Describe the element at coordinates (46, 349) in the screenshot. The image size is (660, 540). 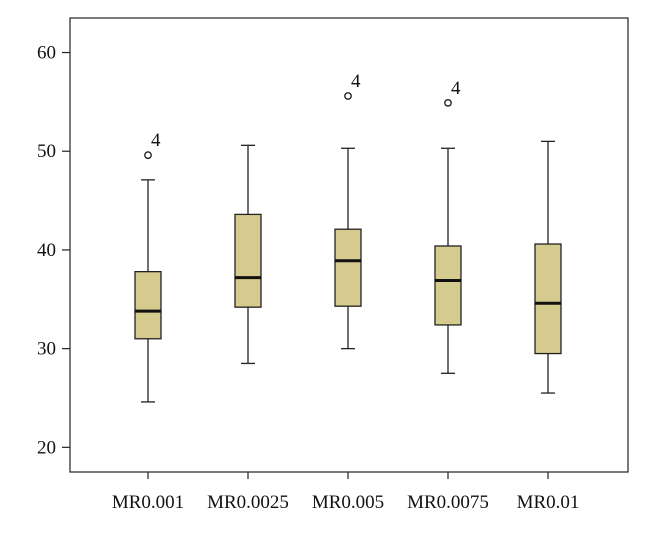
I see `y-tick-label: 30` at that location.